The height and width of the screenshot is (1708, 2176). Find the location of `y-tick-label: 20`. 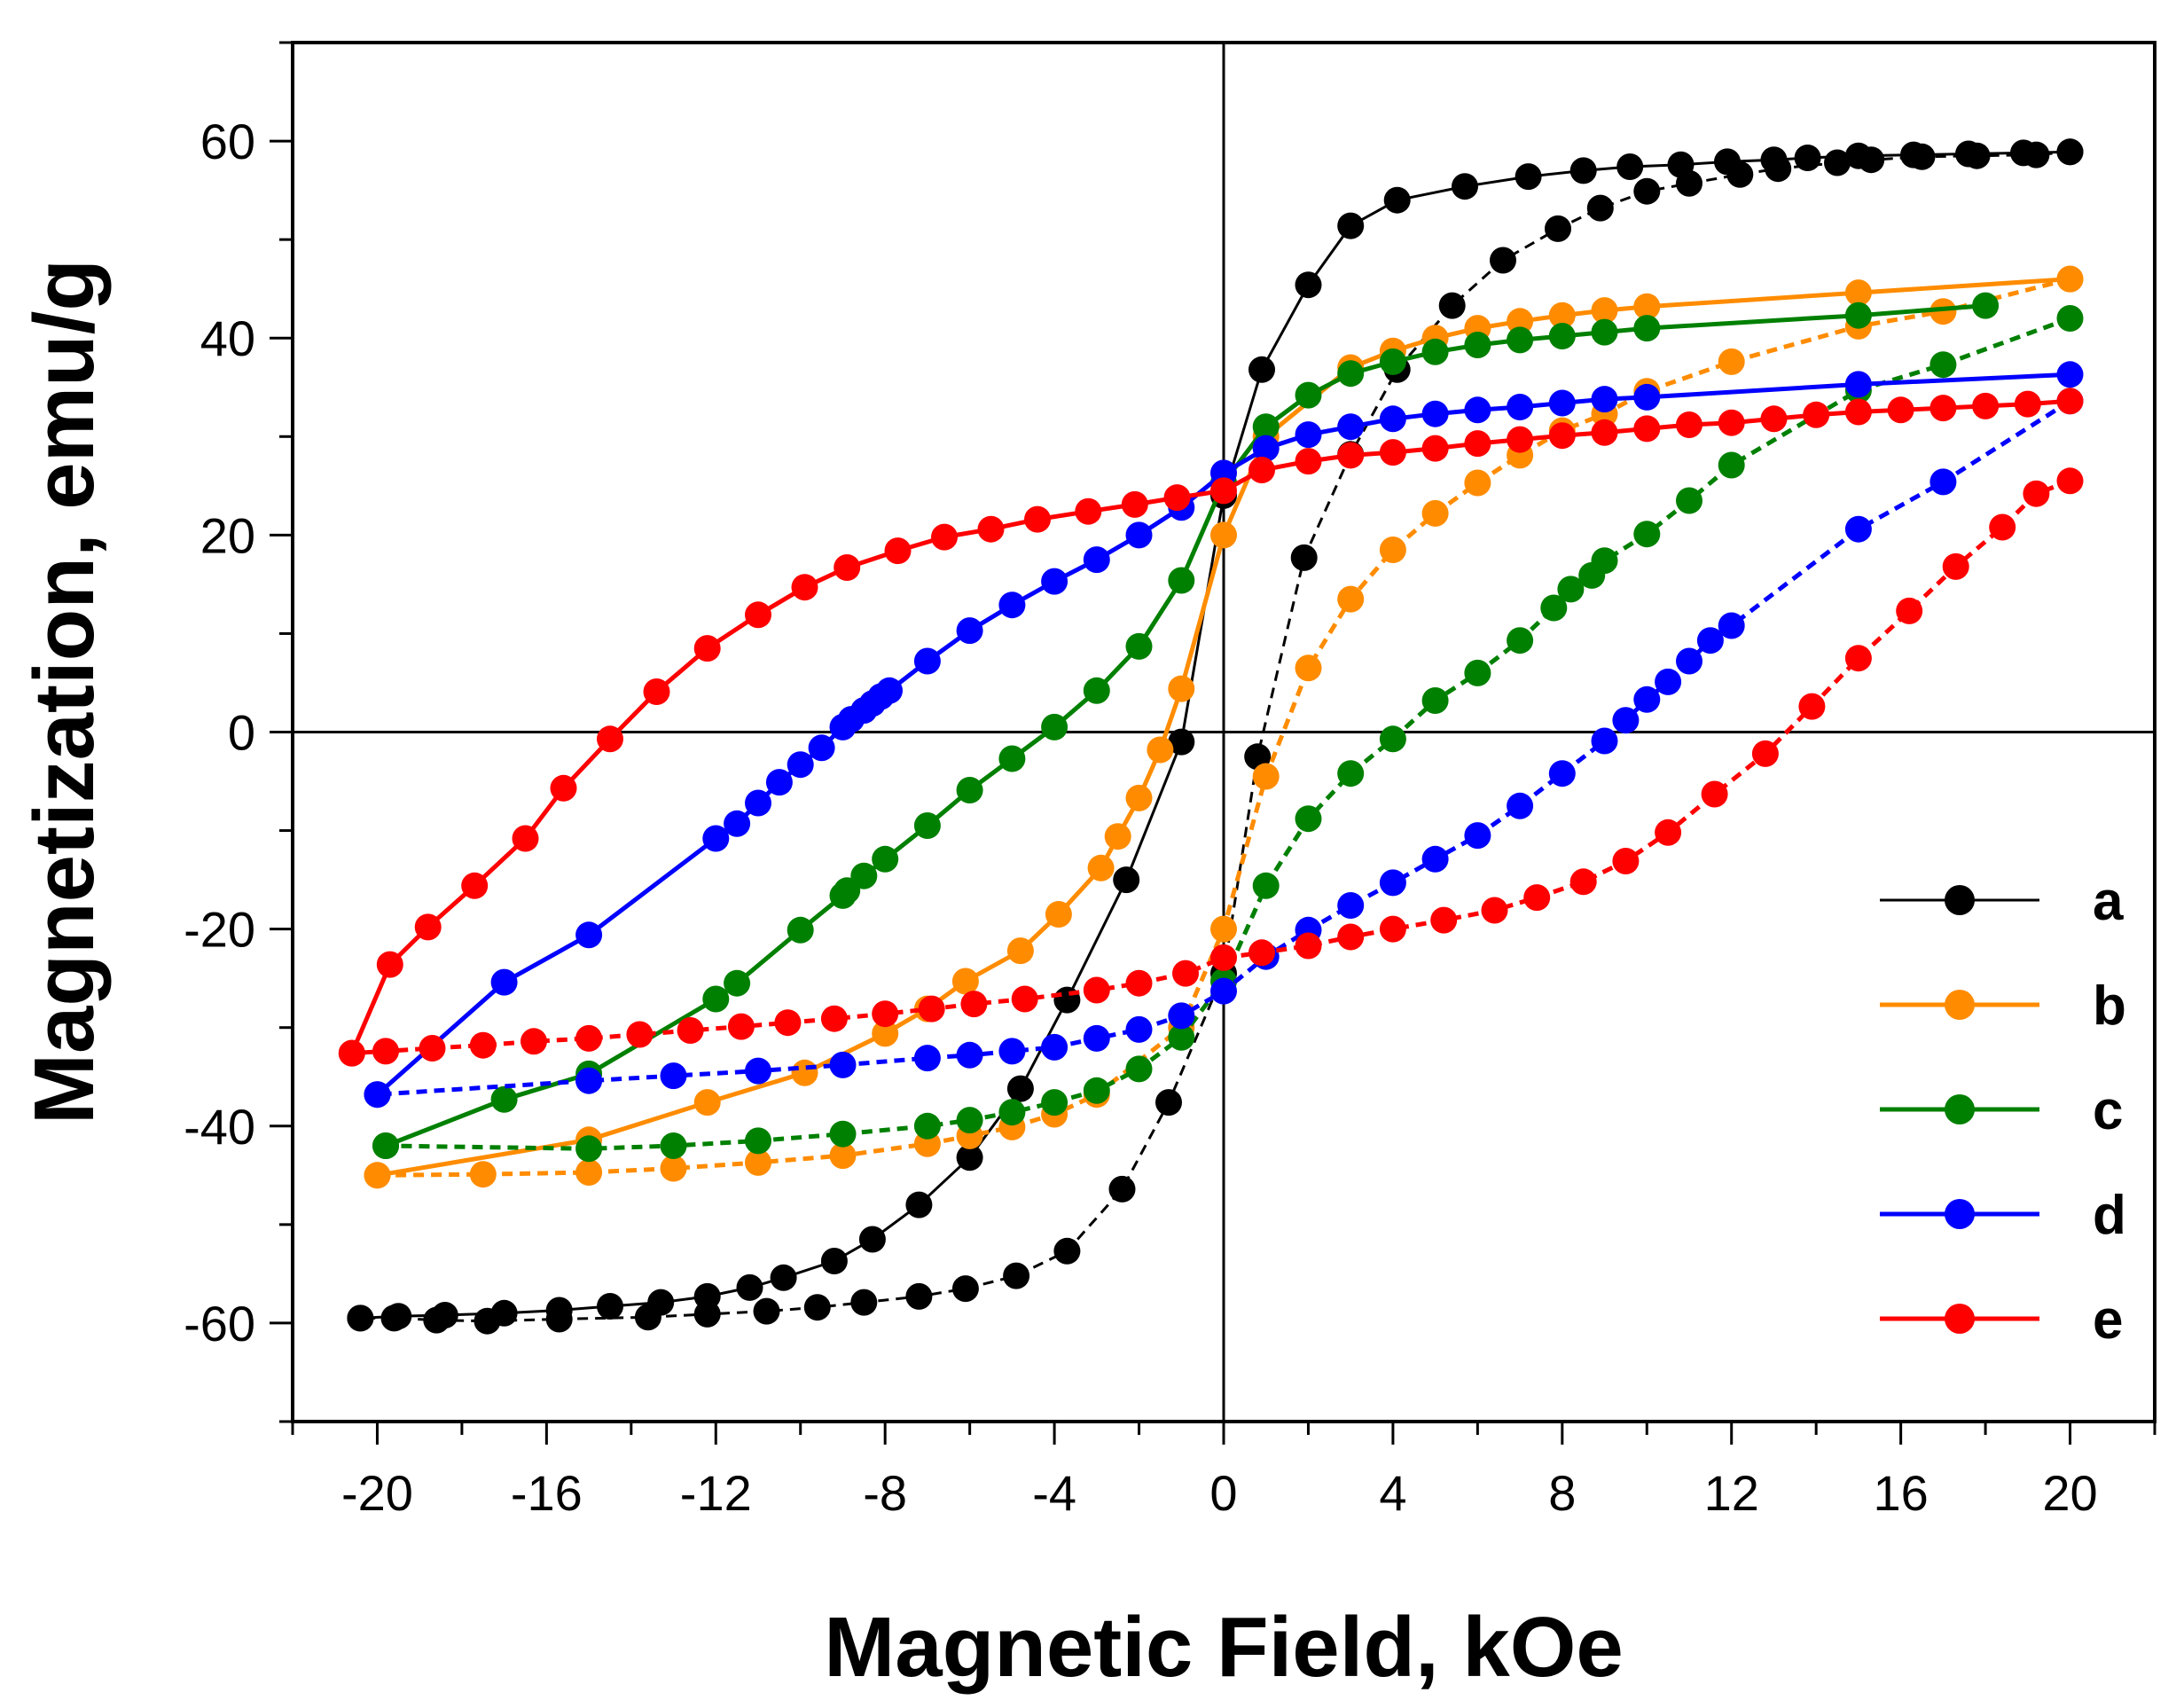

y-tick-label: 20 is located at coordinates (227, 535).